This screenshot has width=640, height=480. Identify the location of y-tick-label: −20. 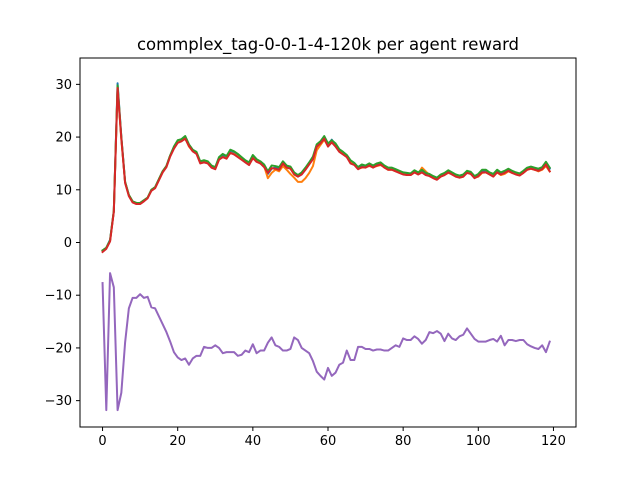
(58, 348).